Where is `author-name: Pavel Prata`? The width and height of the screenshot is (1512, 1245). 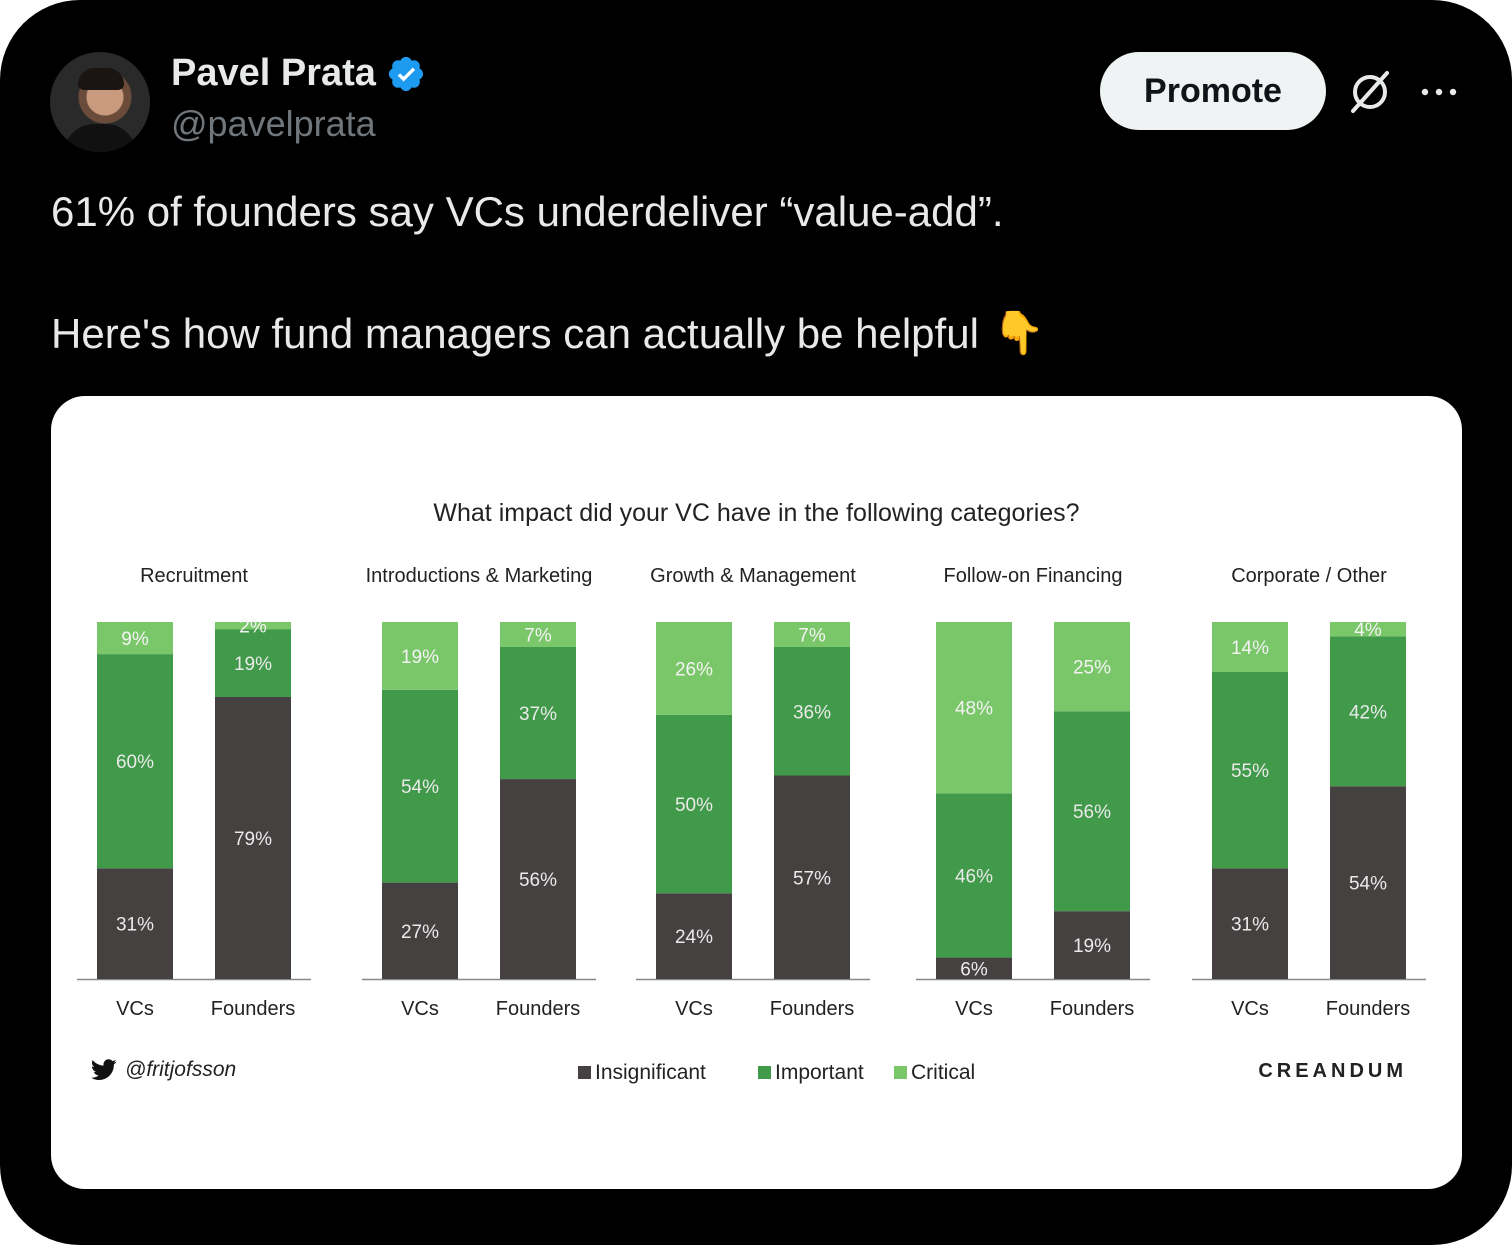 author-name: Pavel Prata is located at coordinates (298, 73).